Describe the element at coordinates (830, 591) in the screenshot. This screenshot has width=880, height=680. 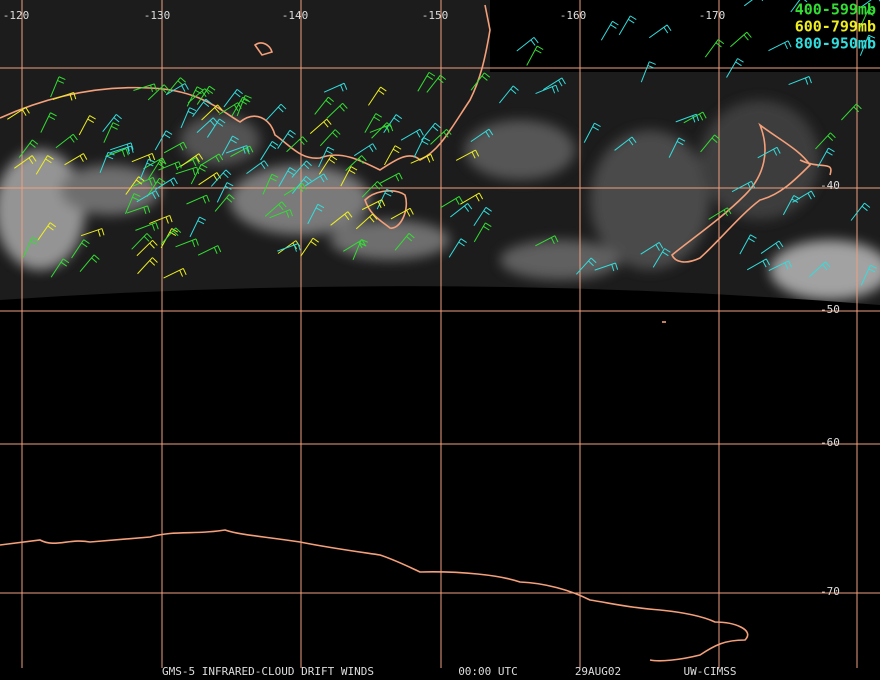
I see `latitude-label: -70` at that location.